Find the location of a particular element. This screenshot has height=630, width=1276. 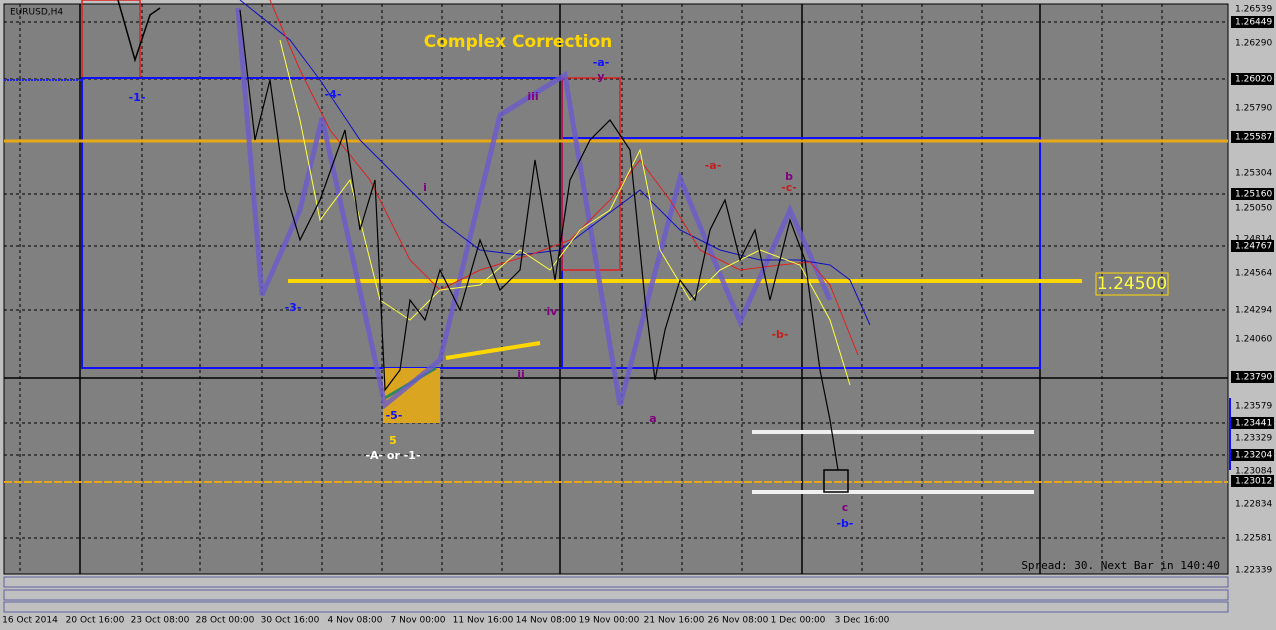

price-label: 1.24060 is located at coordinates (1253, 340).